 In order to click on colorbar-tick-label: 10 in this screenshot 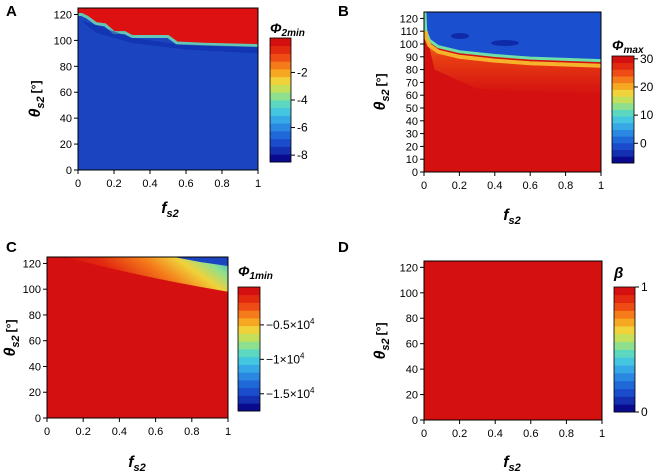, I will do `click(647, 115)`.